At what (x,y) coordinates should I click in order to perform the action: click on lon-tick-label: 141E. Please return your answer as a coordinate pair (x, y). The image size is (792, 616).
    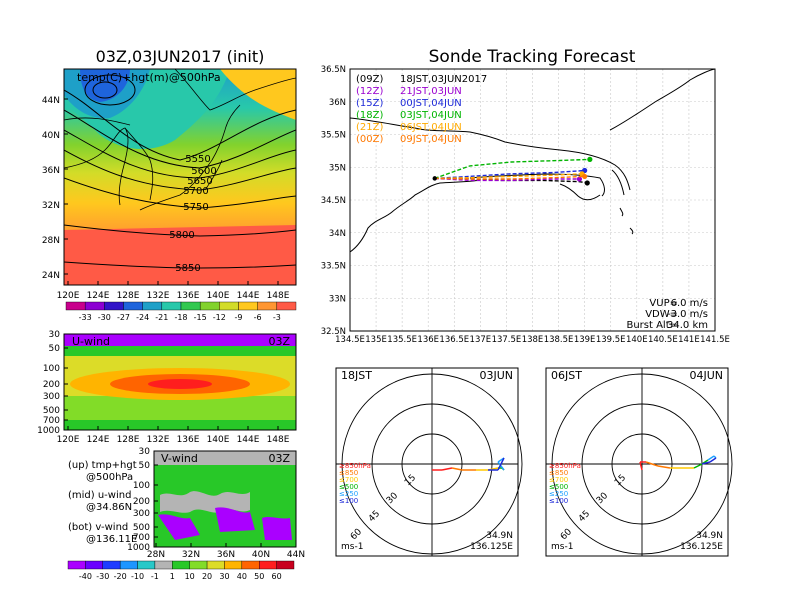
    Looking at the image, I should click on (689, 340).